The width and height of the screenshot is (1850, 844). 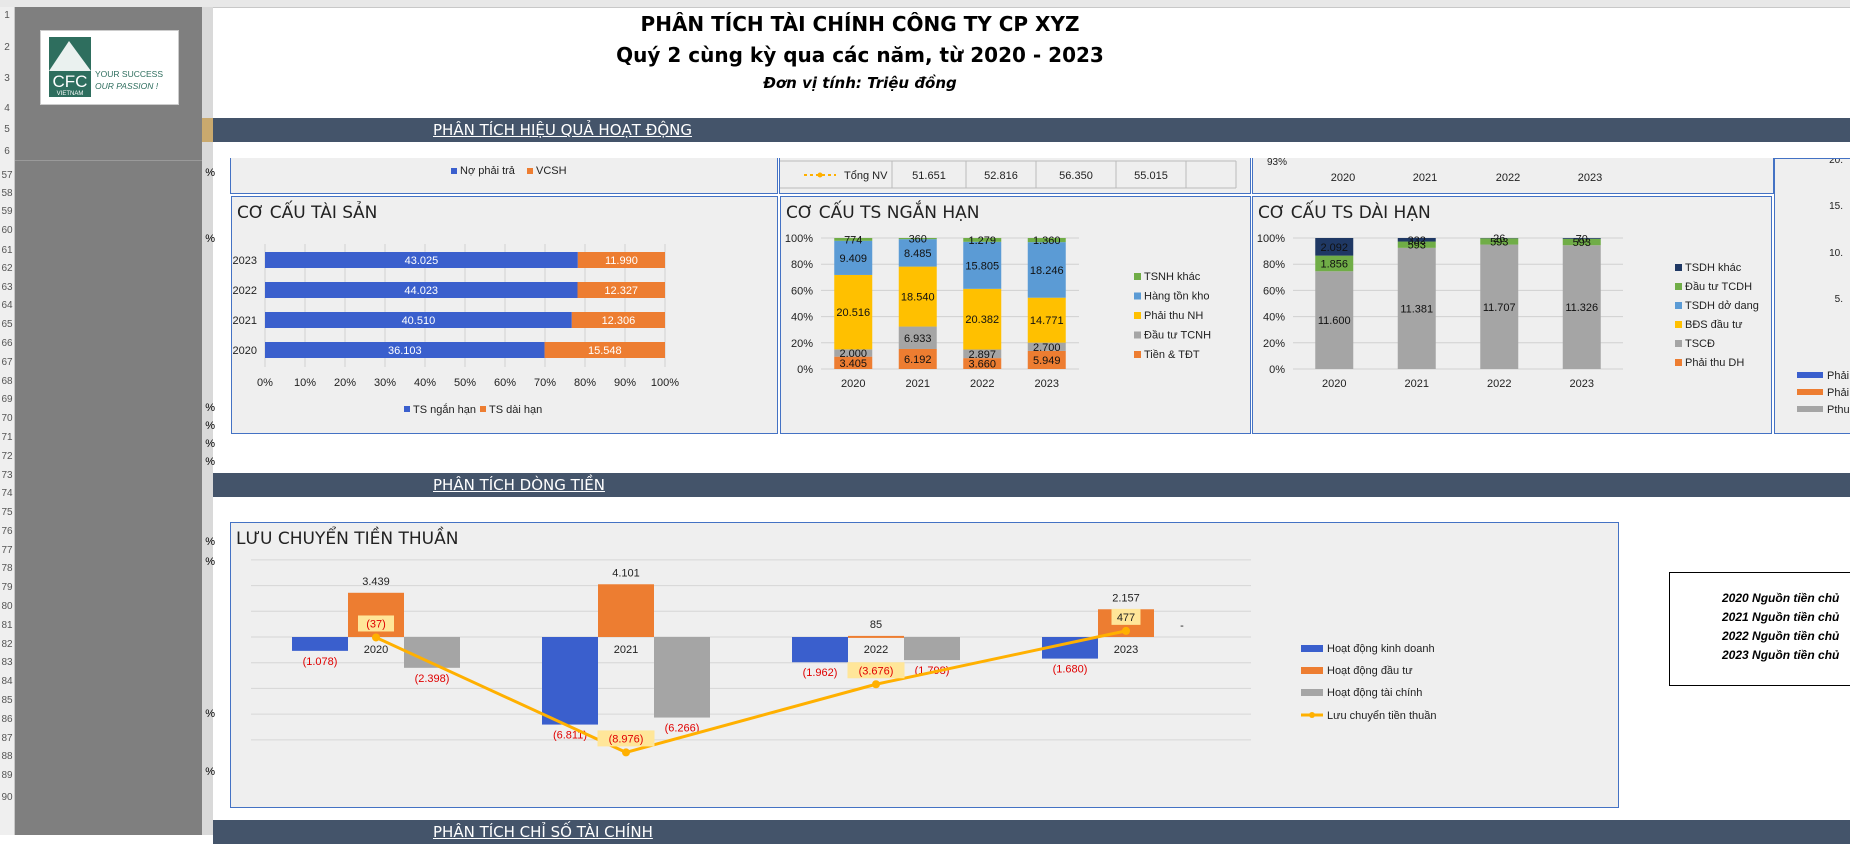 I want to click on data-label: 9.409, so click(x=853, y=259).